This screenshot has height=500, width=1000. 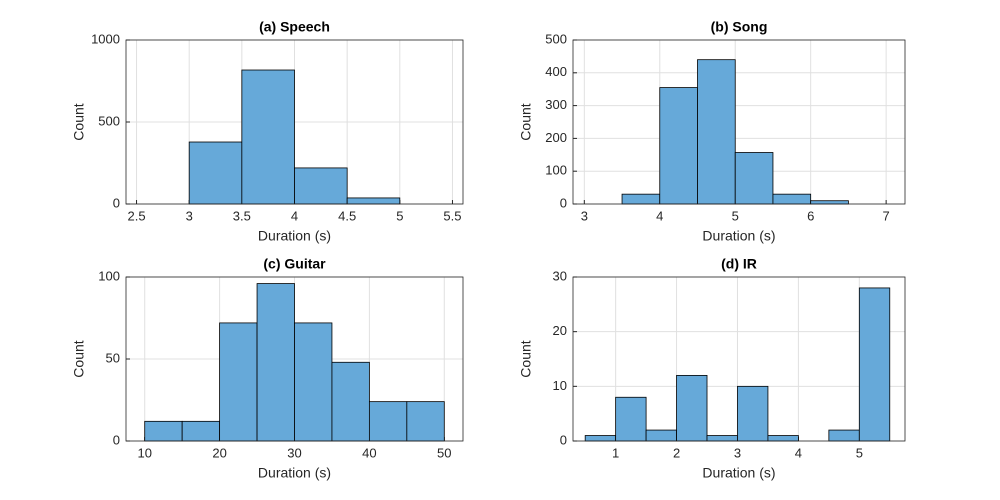 What do you see at coordinates (739, 264) in the screenshot?
I see `chart-title: (d) IR` at bounding box center [739, 264].